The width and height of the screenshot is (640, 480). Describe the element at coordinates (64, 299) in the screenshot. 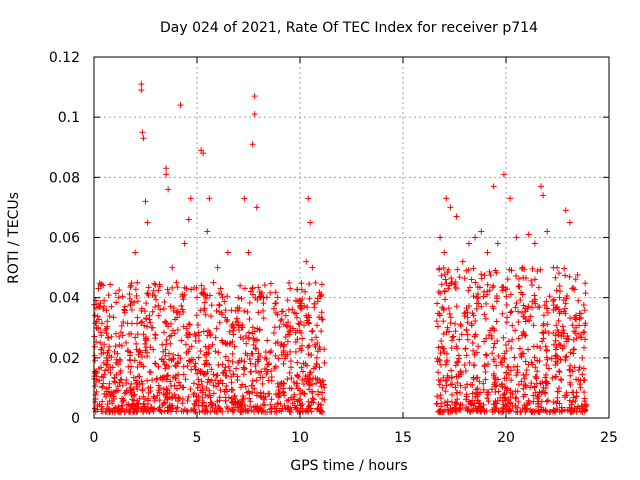

I see `y-tick-label: 0.04` at that location.